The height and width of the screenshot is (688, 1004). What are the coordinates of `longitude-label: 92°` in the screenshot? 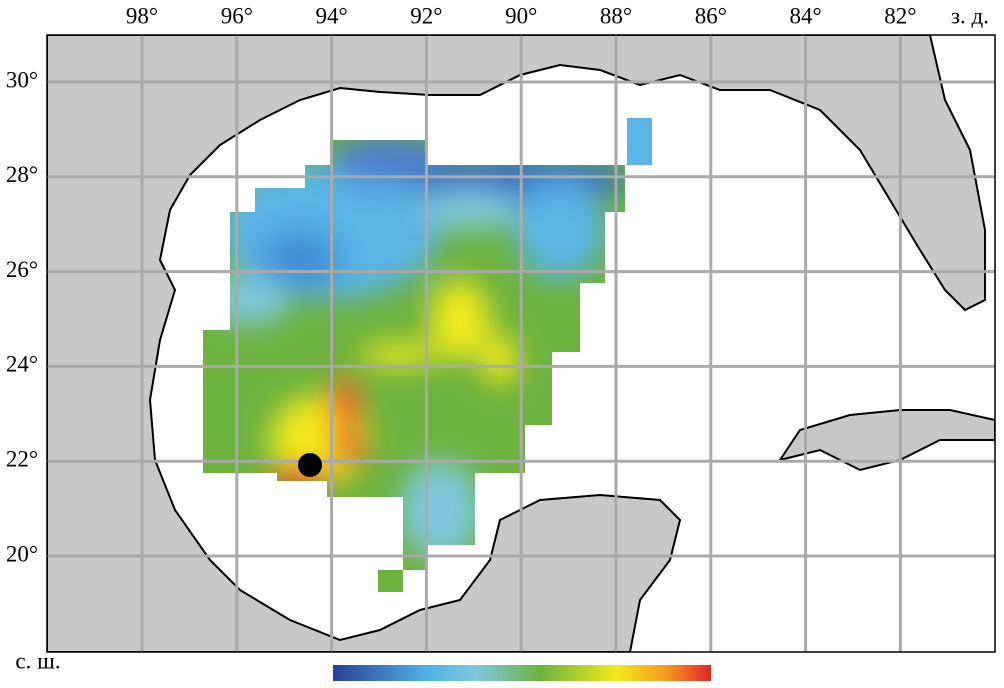 It's located at (426, 15).